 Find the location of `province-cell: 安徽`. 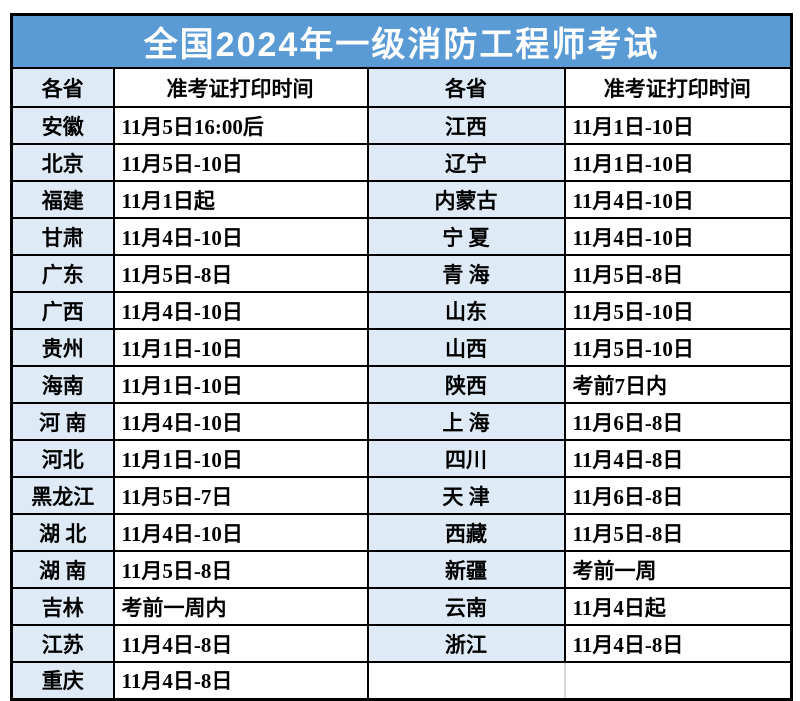

province-cell: 安徽 is located at coordinates (62, 125).